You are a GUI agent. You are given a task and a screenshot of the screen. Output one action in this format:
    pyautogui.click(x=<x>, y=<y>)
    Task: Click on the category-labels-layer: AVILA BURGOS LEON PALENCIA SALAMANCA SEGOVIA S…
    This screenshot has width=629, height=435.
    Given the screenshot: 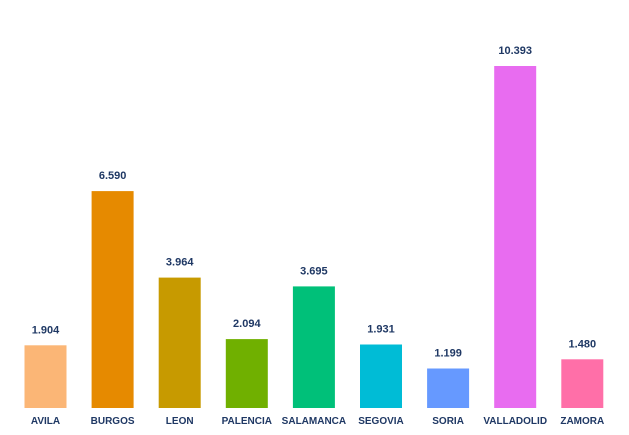 What is the action you would take?
    pyautogui.click(x=317, y=421)
    